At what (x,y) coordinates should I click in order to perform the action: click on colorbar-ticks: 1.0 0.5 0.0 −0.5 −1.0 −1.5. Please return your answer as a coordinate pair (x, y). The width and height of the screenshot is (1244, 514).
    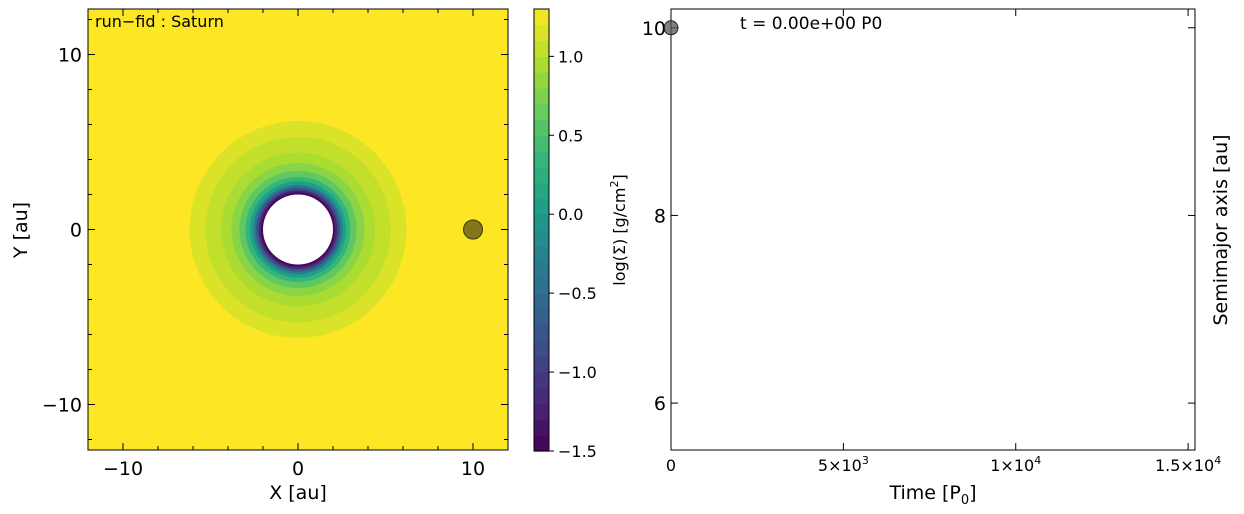
    Looking at the image, I should click on (573, 254).